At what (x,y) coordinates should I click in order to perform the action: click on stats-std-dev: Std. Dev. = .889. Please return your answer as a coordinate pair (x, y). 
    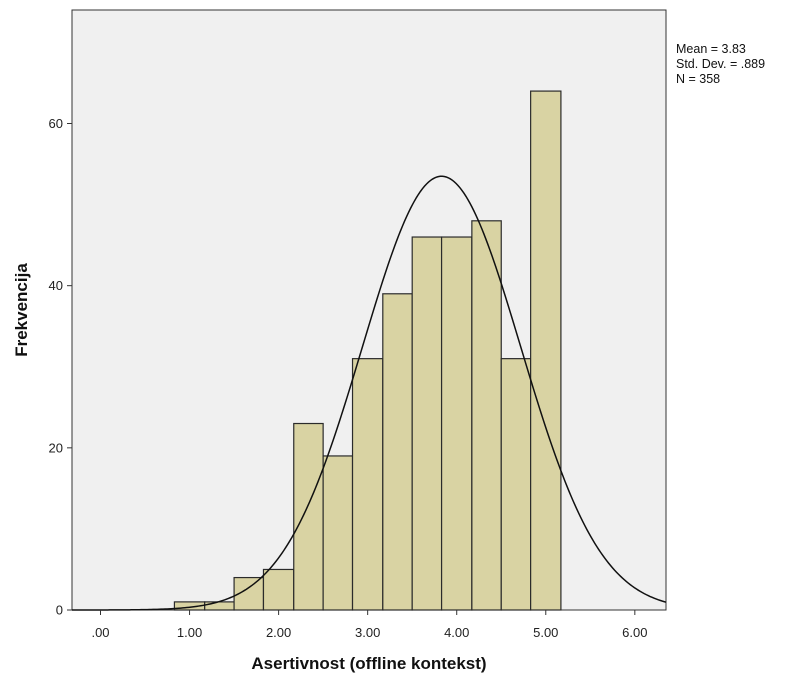
    Looking at the image, I should click on (720, 64).